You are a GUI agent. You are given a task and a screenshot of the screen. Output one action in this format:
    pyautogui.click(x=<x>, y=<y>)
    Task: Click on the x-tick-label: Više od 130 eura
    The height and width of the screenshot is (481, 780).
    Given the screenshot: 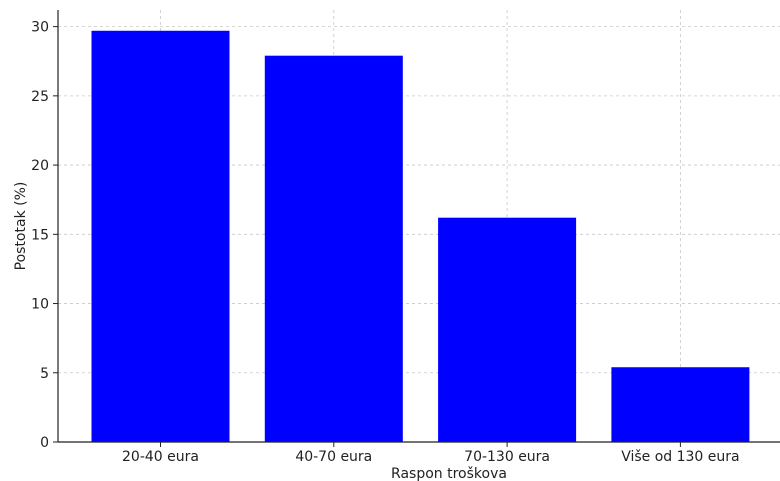 What is the action you would take?
    pyautogui.click(x=680, y=457)
    